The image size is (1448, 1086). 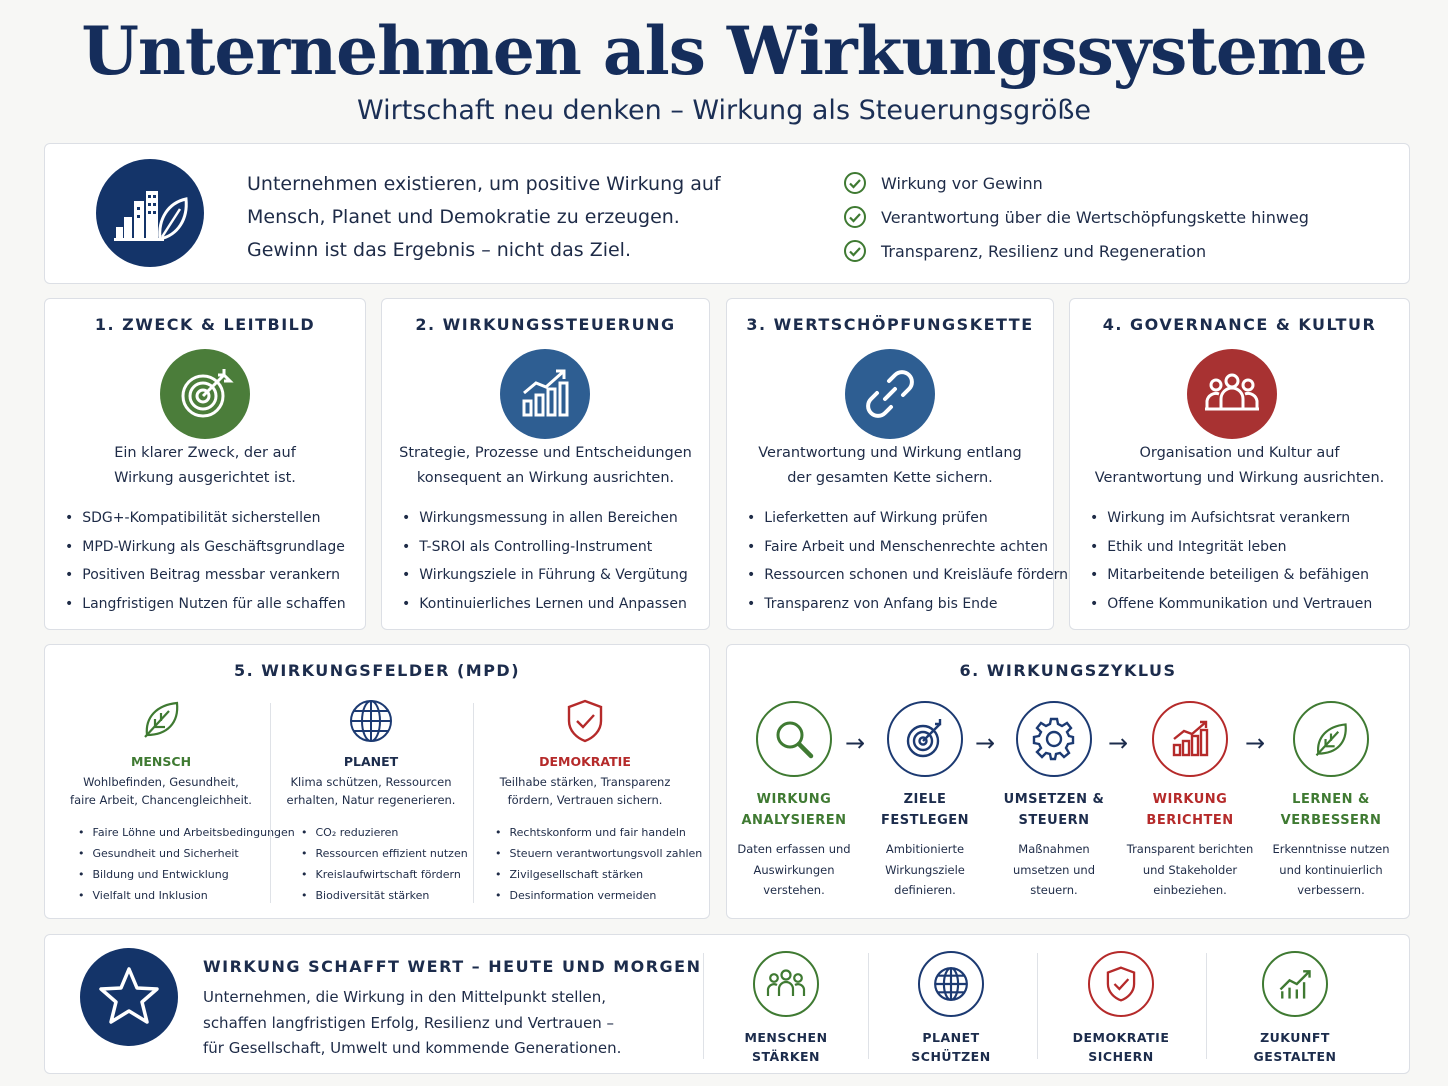 What do you see at coordinates (897, 547) in the screenshot?
I see `list-item: Faire Arbeit und Menschenrechte achten` at bounding box center [897, 547].